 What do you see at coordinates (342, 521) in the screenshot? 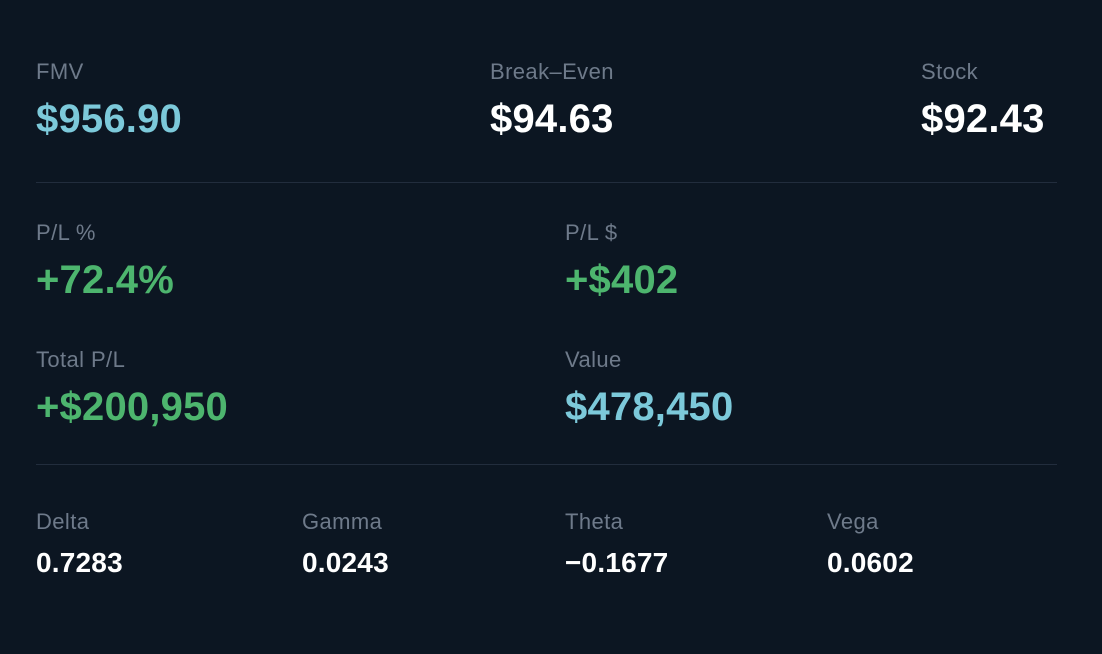
I see `gamma-label: Gamma` at bounding box center [342, 521].